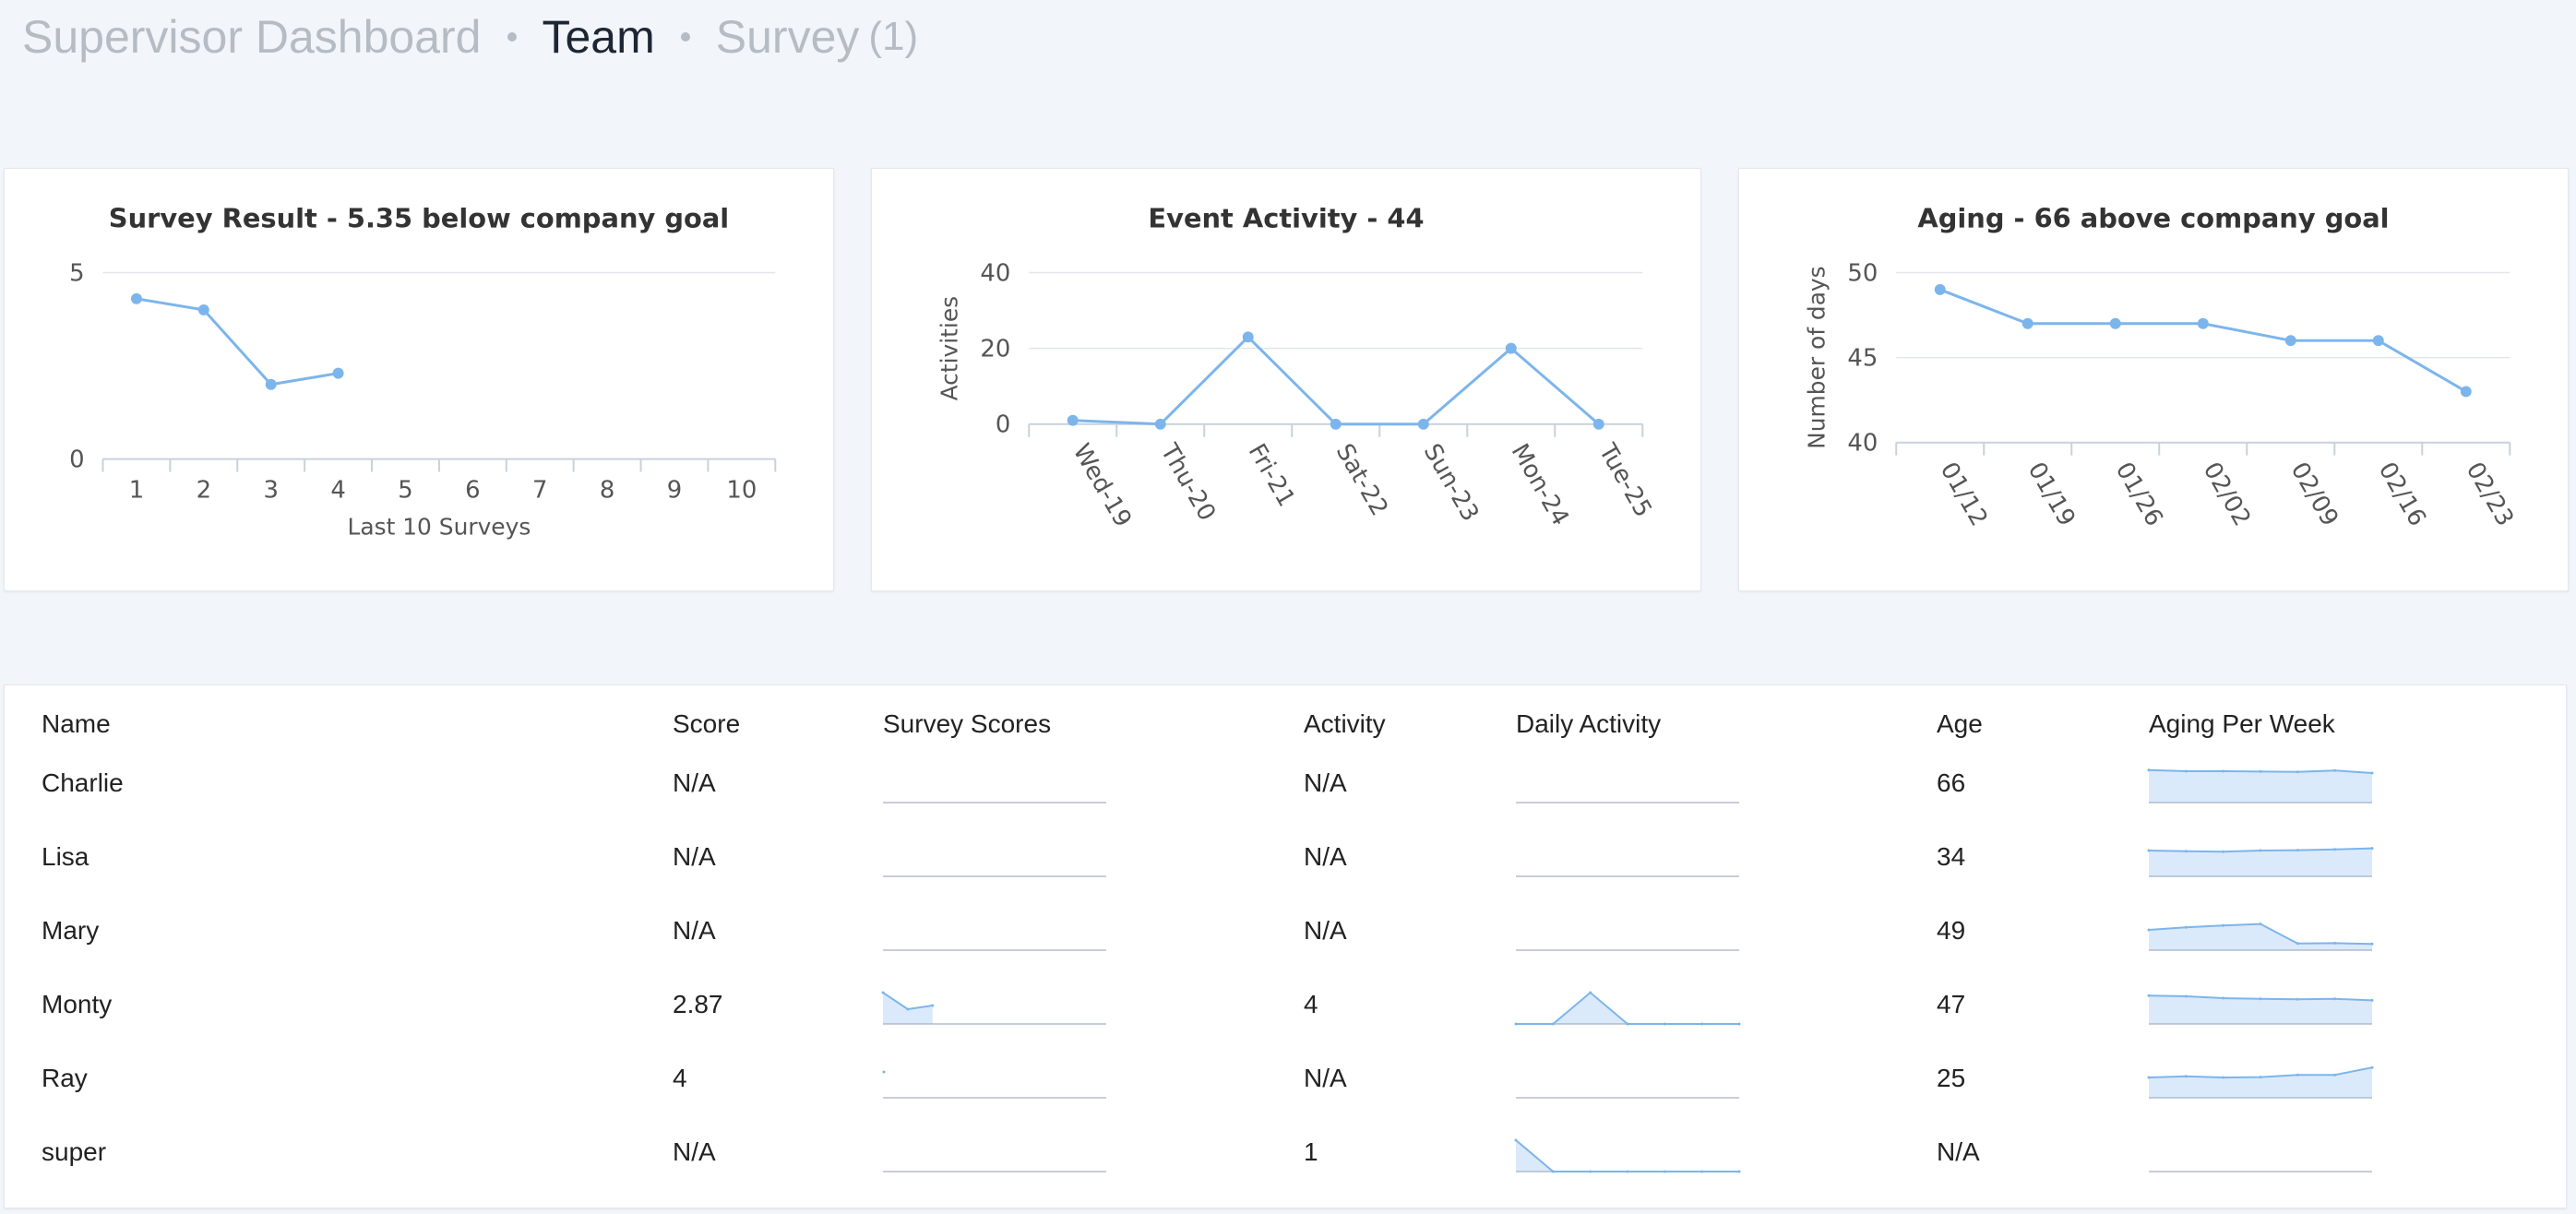 The image size is (2576, 1214). What do you see at coordinates (1286, 872) in the screenshot?
I see `table-row: Lisa N/A N/A 34` at bounding box center [1286, 872].